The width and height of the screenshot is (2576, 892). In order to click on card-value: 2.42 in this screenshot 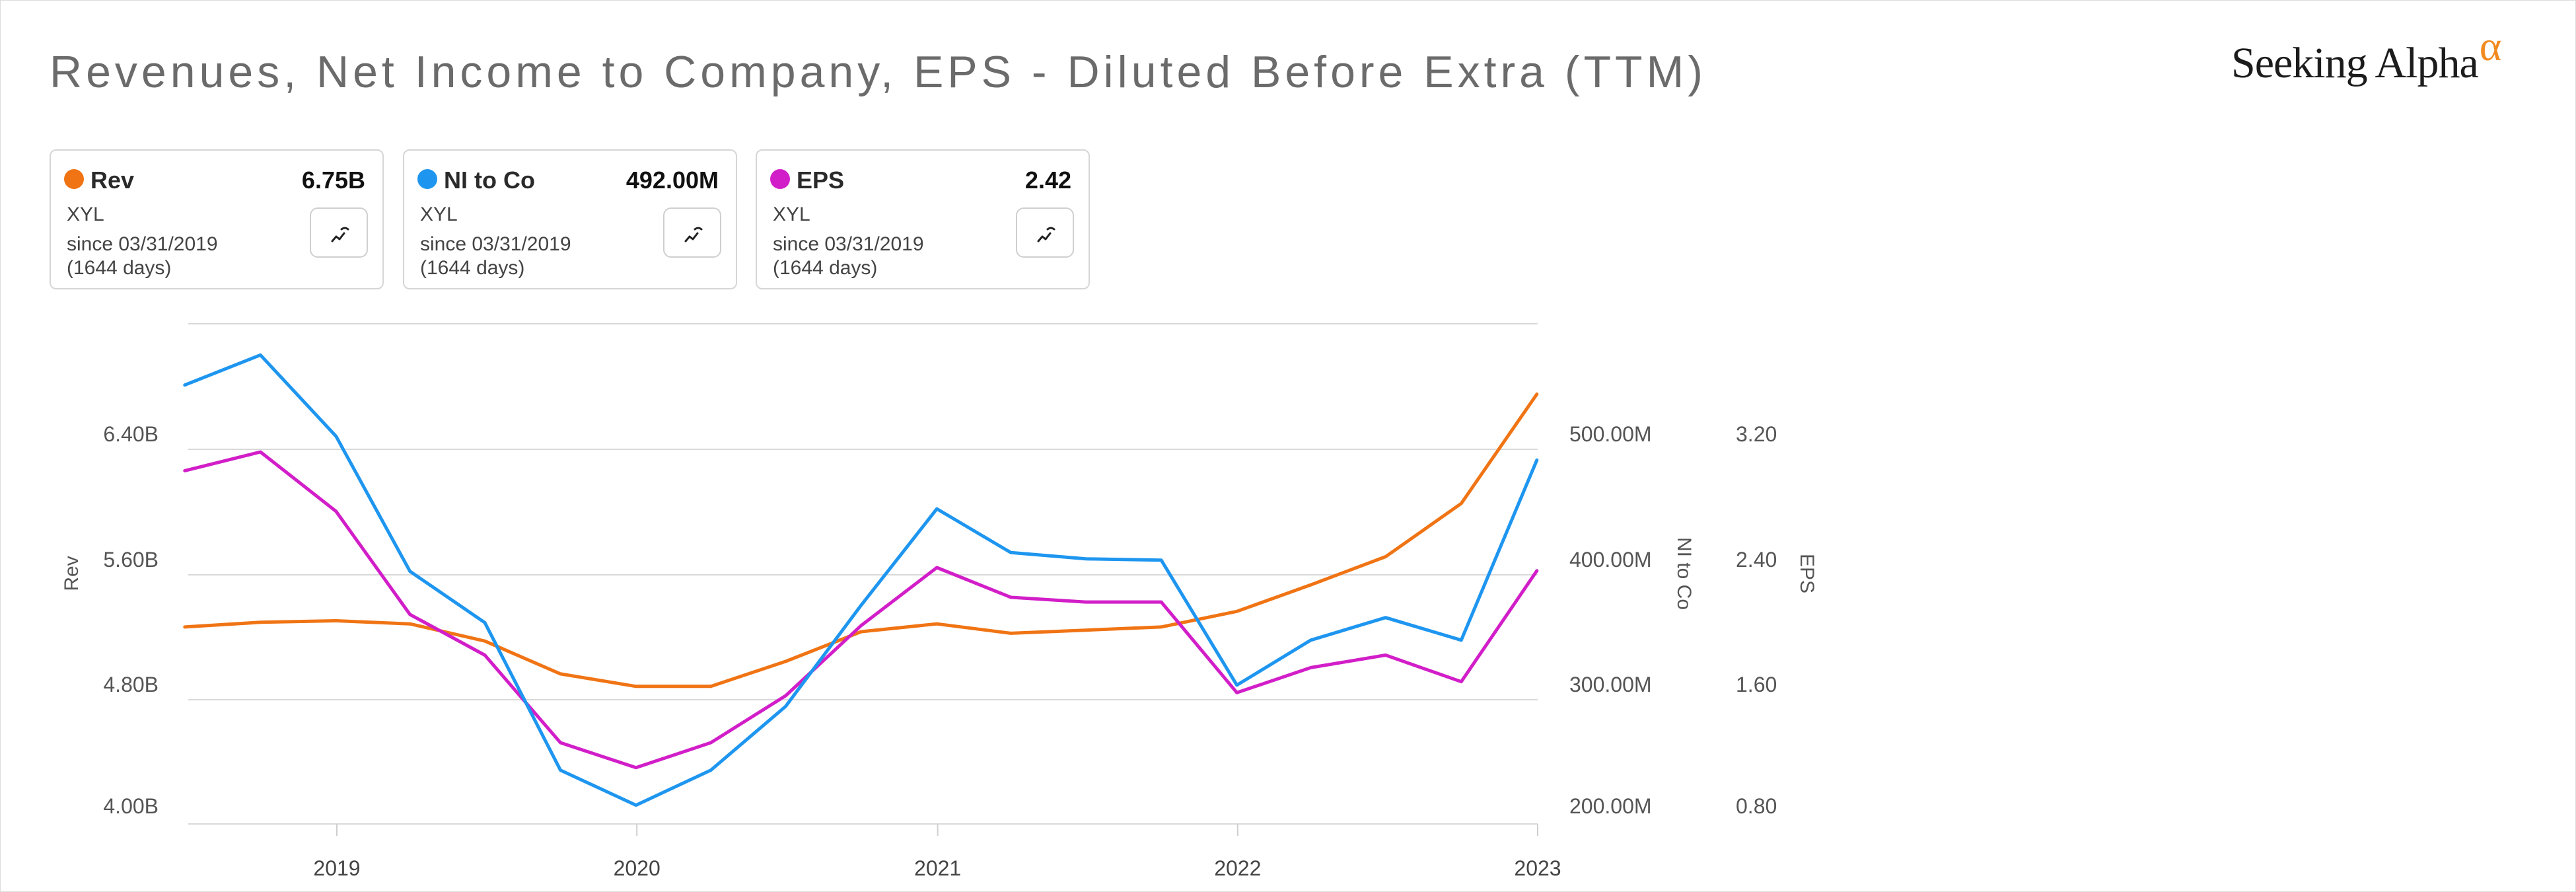, I will do `click(1047, 180)`.